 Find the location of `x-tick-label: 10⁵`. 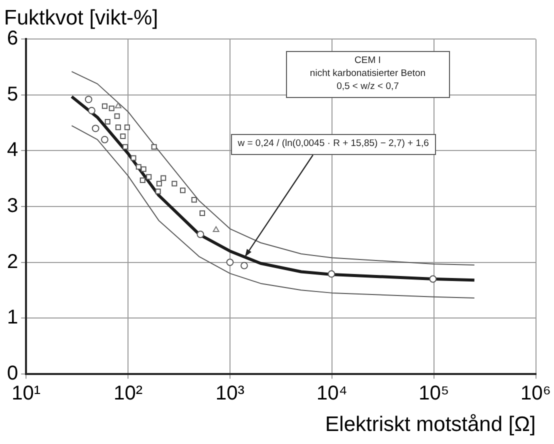

x-tick-label: 10⁵ is located at coordinates (434, 393).